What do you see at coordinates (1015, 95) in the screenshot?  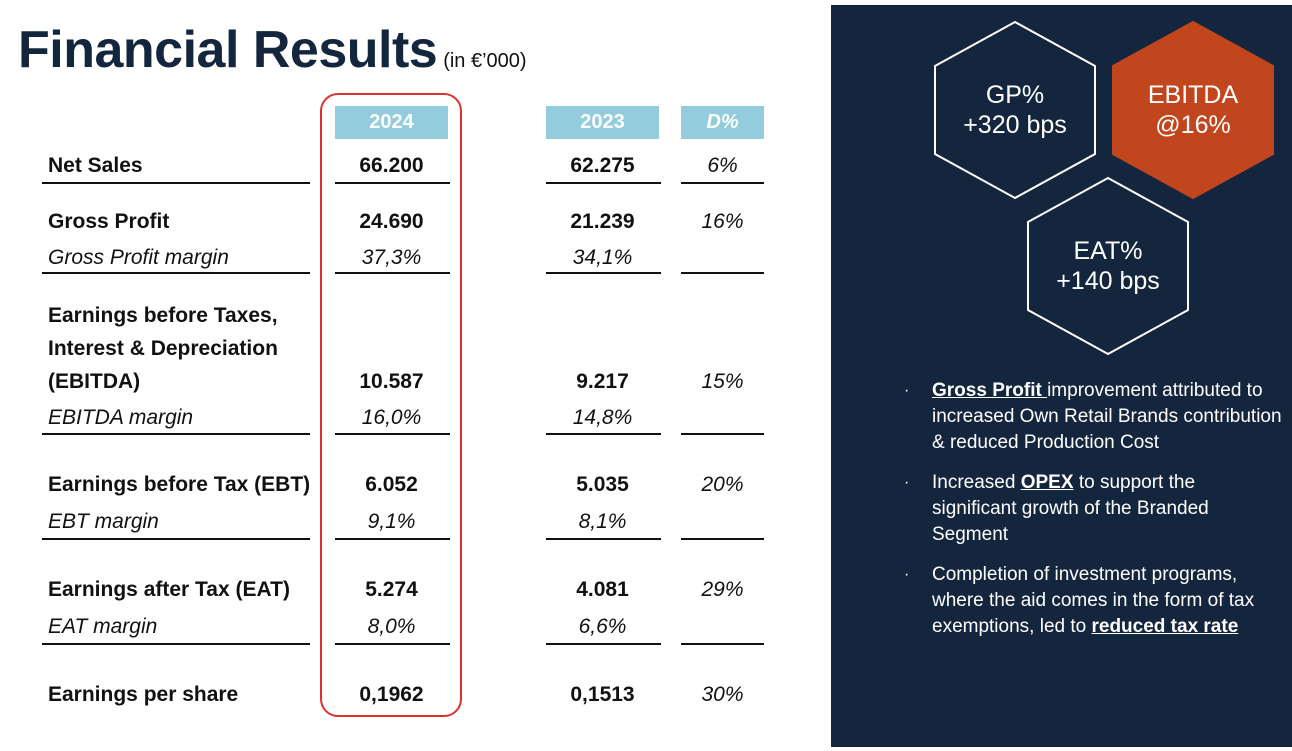 I see `hexagon-gp-line1: GP%` at bounding box center [1015, 95].